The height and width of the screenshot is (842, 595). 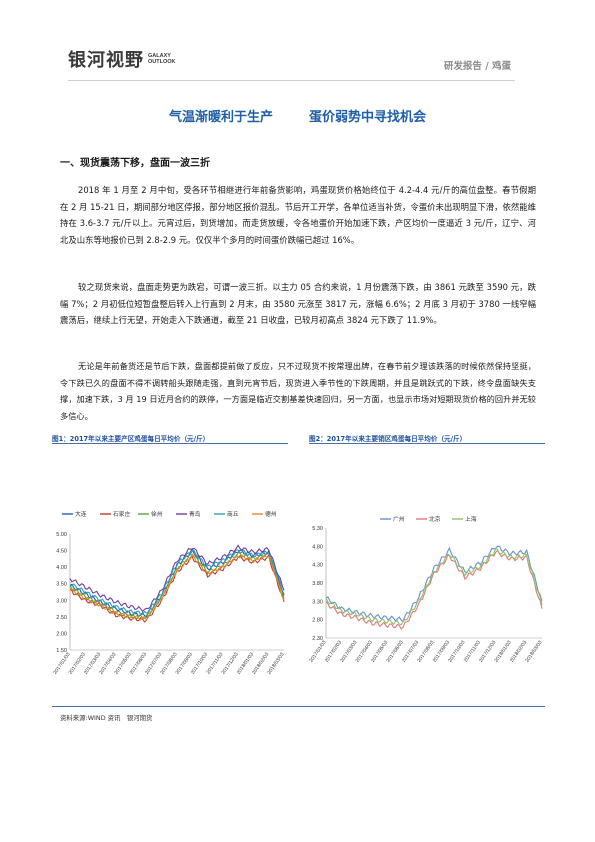 I want to click on legend-label: 德州, so click(x=271, y=514).